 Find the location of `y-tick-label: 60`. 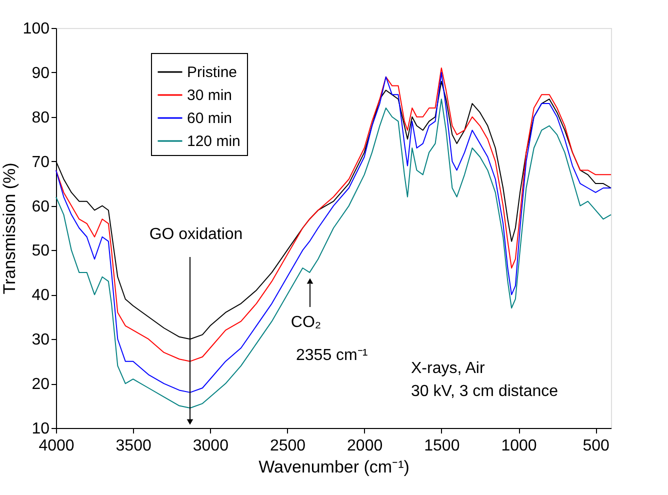

y-tick-label: 60 is located at coordinates (41, 207).